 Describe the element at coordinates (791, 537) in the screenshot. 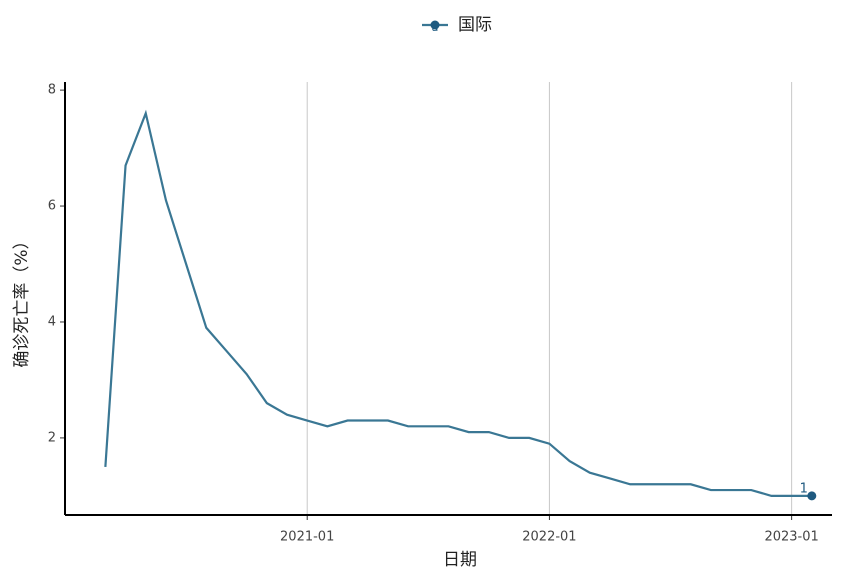

I see `x-tick-label: 2023-01` at that location.